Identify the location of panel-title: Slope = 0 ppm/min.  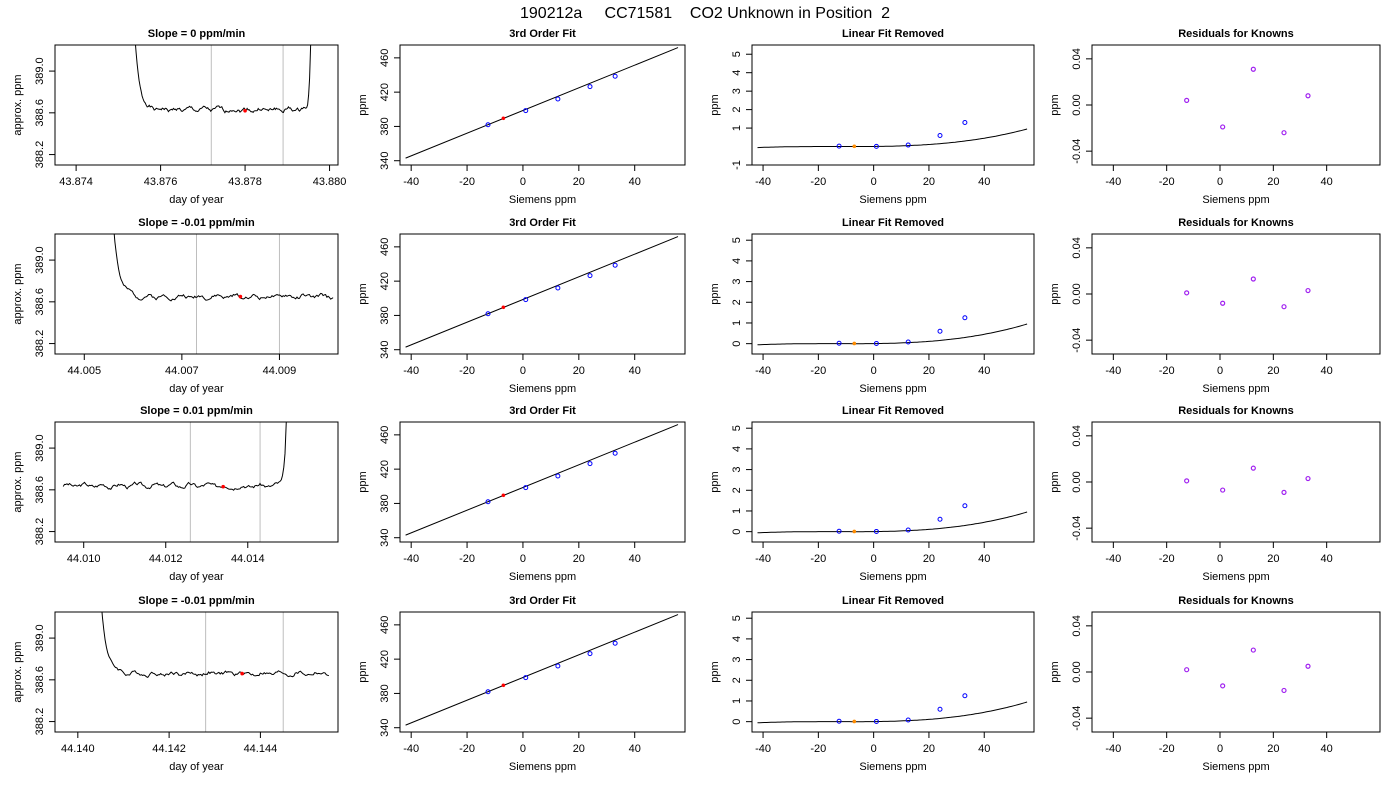
(197, 34).